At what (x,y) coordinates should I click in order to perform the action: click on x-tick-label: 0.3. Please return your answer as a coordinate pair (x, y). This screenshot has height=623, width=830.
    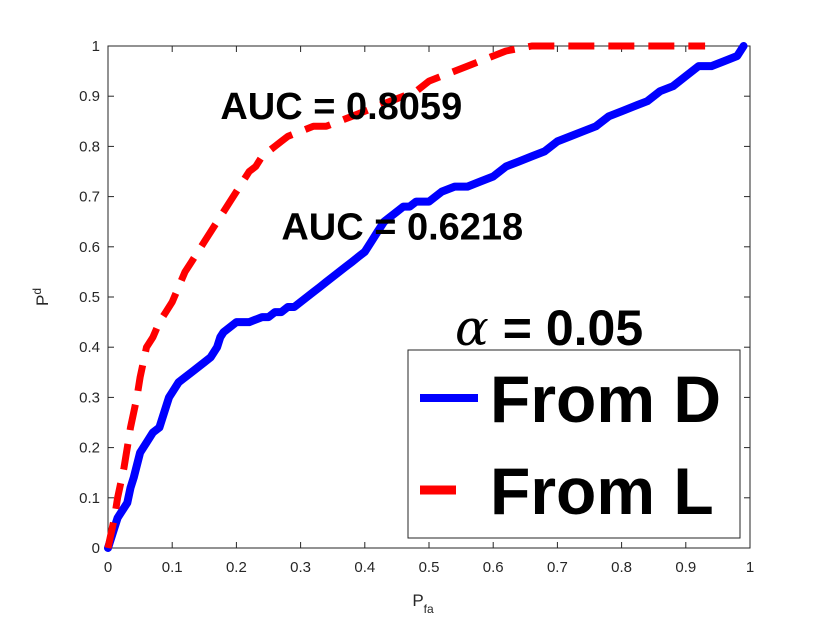
    Looking at the image, I should click on (300, 567).